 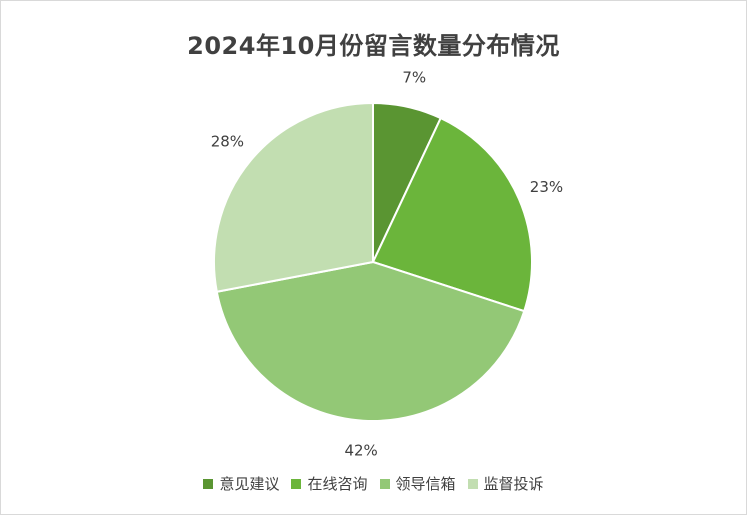 What do you see at coordinates (373, 46) in the screenshot?
I see `chart-title: 2024年10月份留言数量分布情况` at bounding box center [373, 46].